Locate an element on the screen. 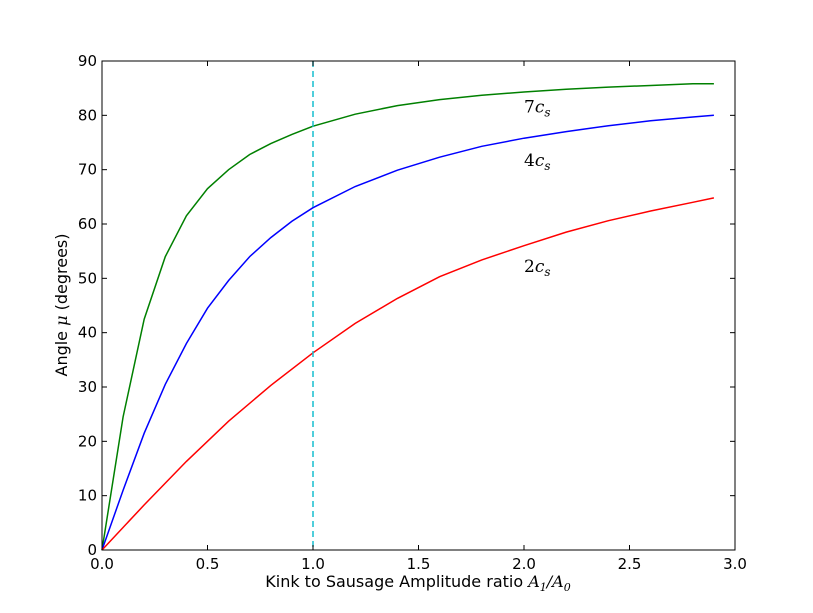  series-label-2: 4cs is located at coordinates (537, 162).